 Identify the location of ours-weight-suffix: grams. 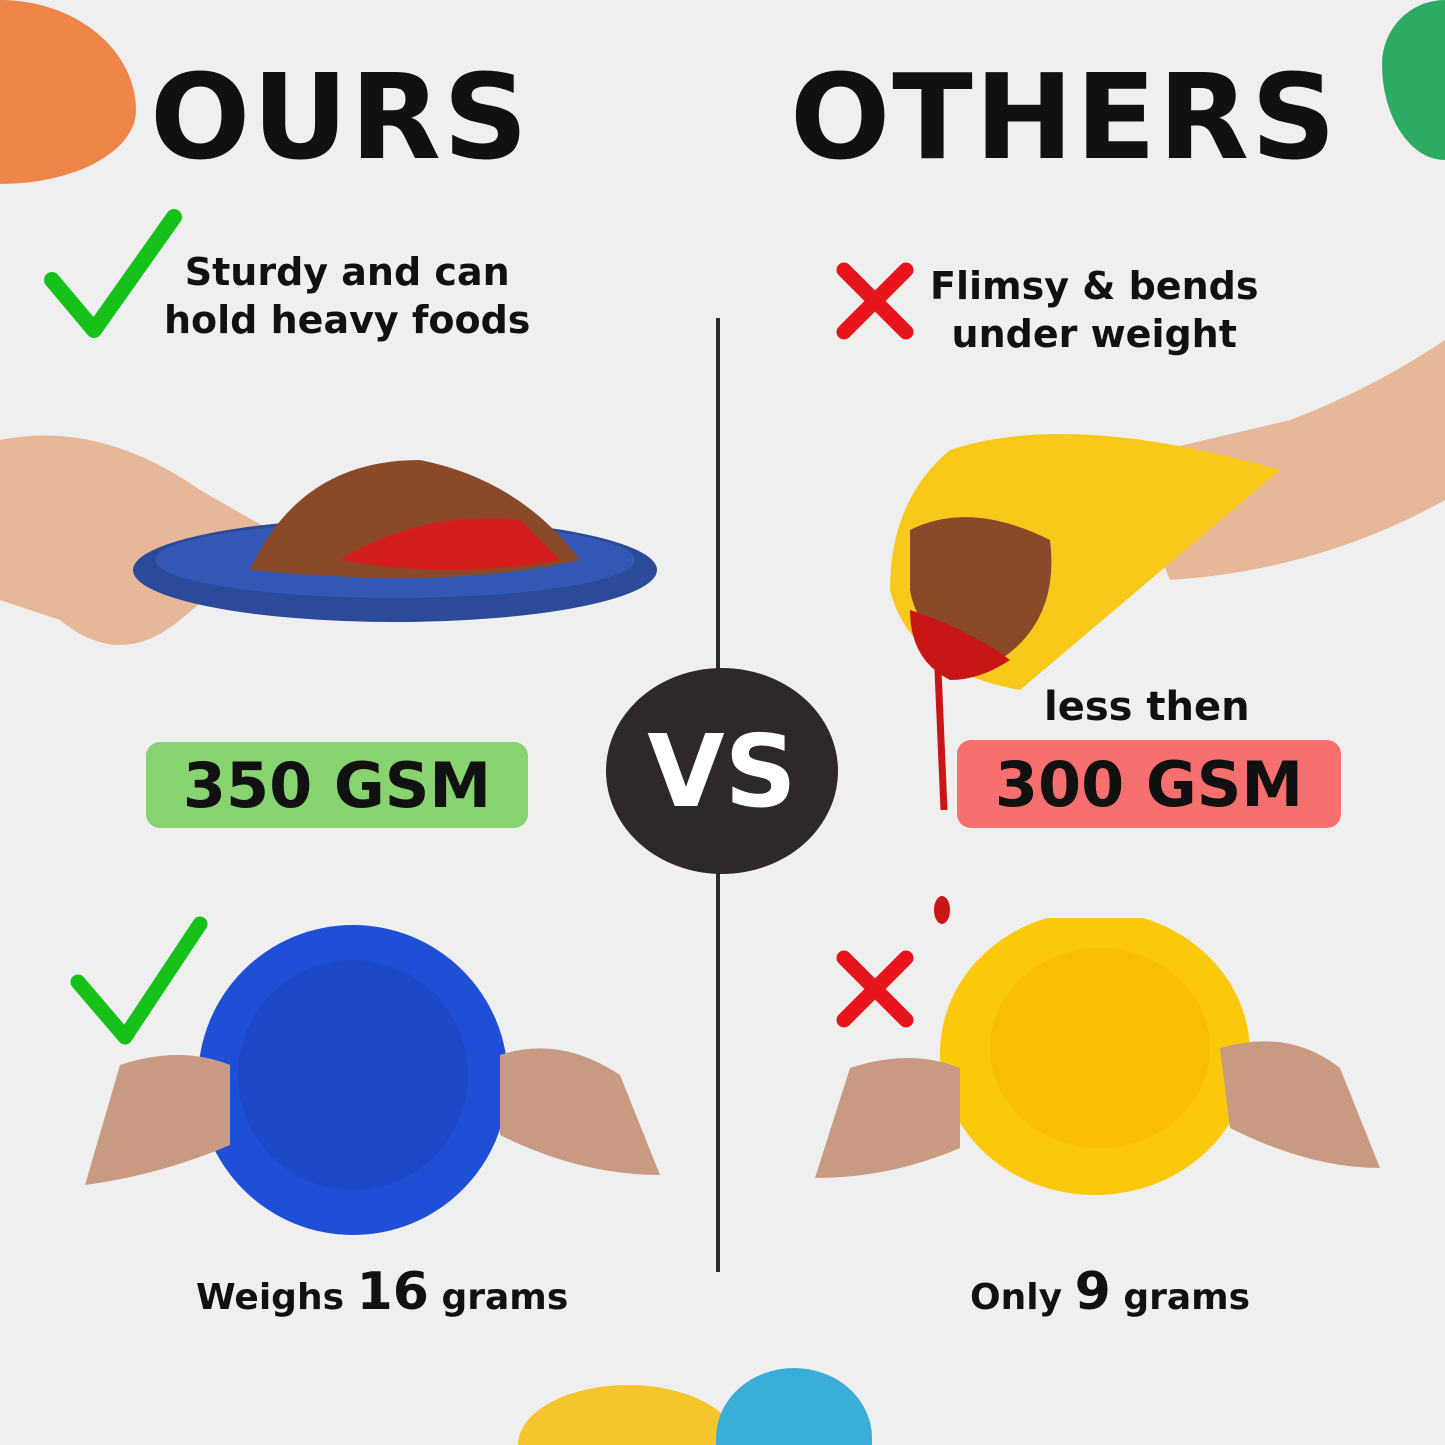
(505, 1297).